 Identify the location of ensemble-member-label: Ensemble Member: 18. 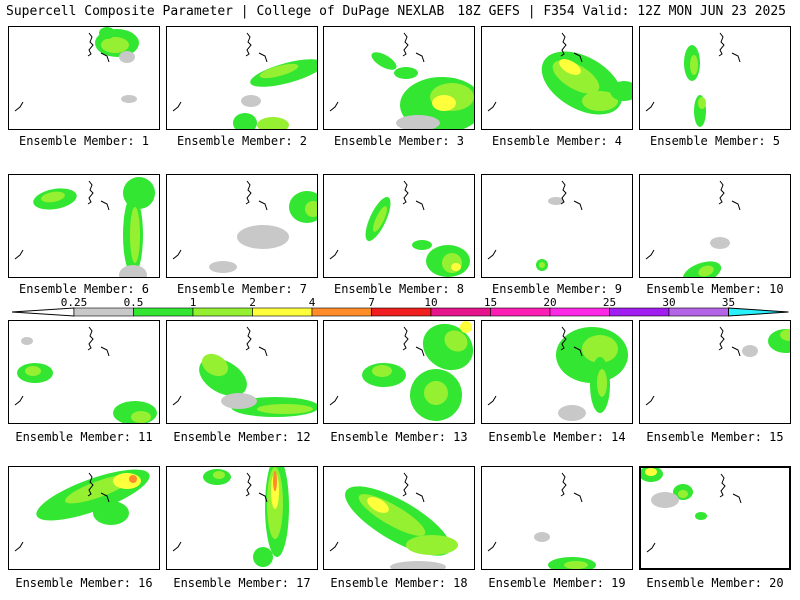
(399, 583).